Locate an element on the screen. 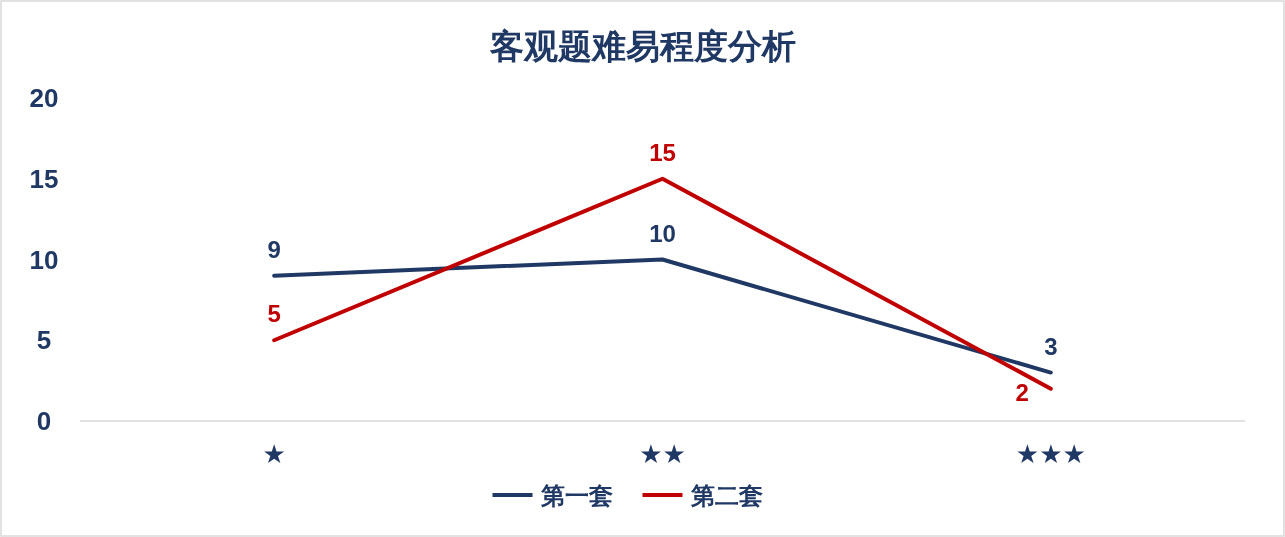  chart-title: 客观题难易程度分析 is located at coordinates (642, 46).